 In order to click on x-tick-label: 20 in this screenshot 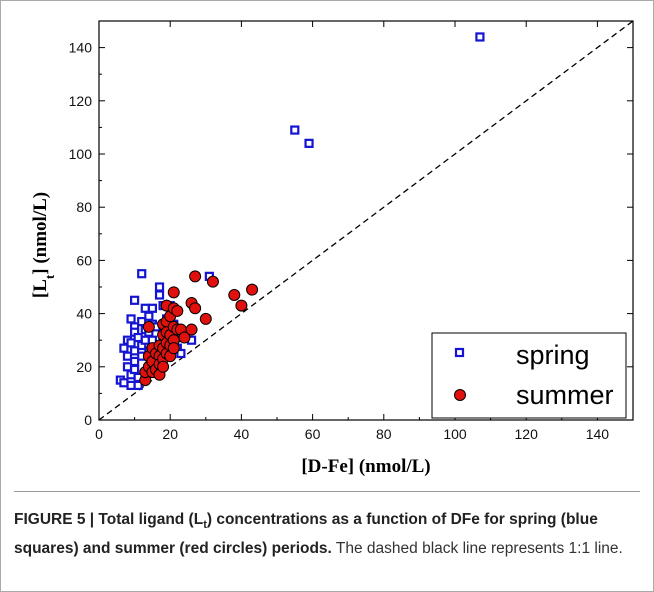, I will do `click(170, 434)`.